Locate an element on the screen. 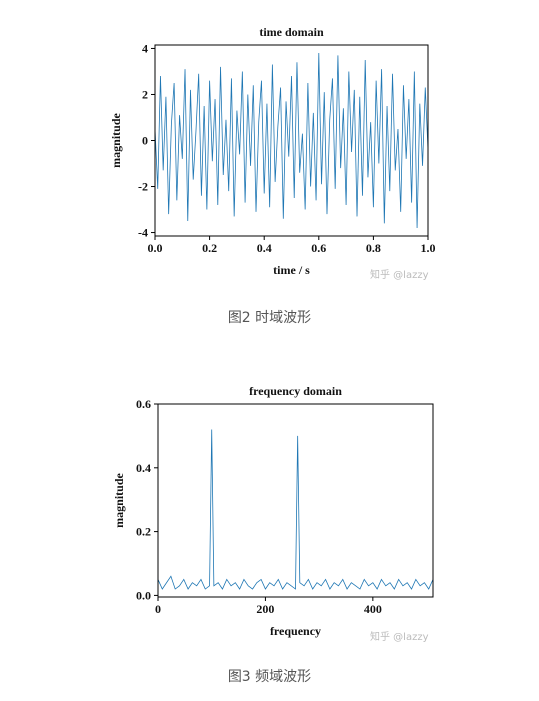  y-tick-label: -4 is located at coordinates (143, 233).